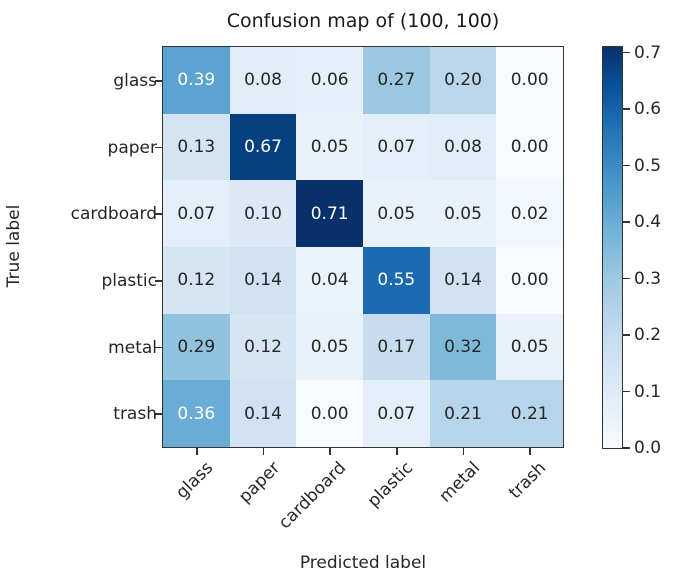 This screenshot has height=588, width=692. What do you see at coordinates (396, 347) in the screenshot?
I see `heatmap-cell: 0.17` at bounding box center [396, 347].